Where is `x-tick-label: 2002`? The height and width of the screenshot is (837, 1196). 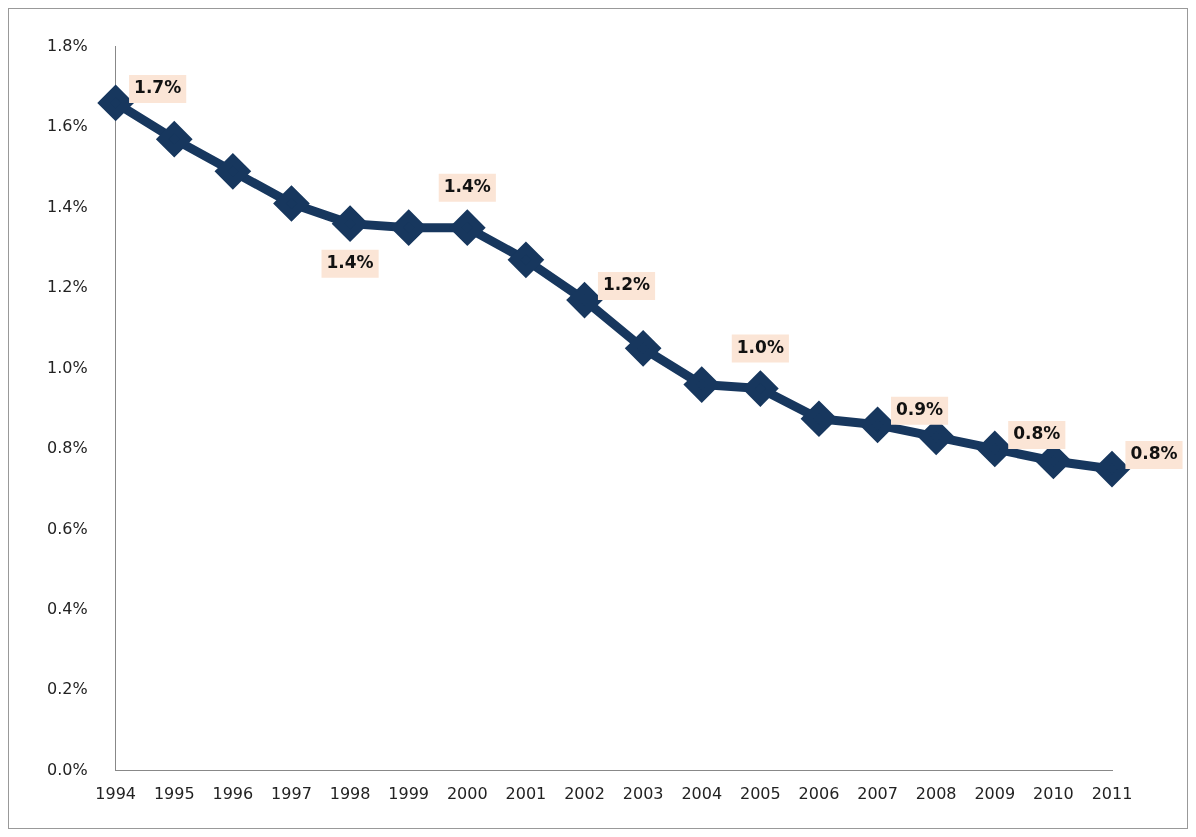 x-tick-label: 2002 is located at coordinates (584, 793).